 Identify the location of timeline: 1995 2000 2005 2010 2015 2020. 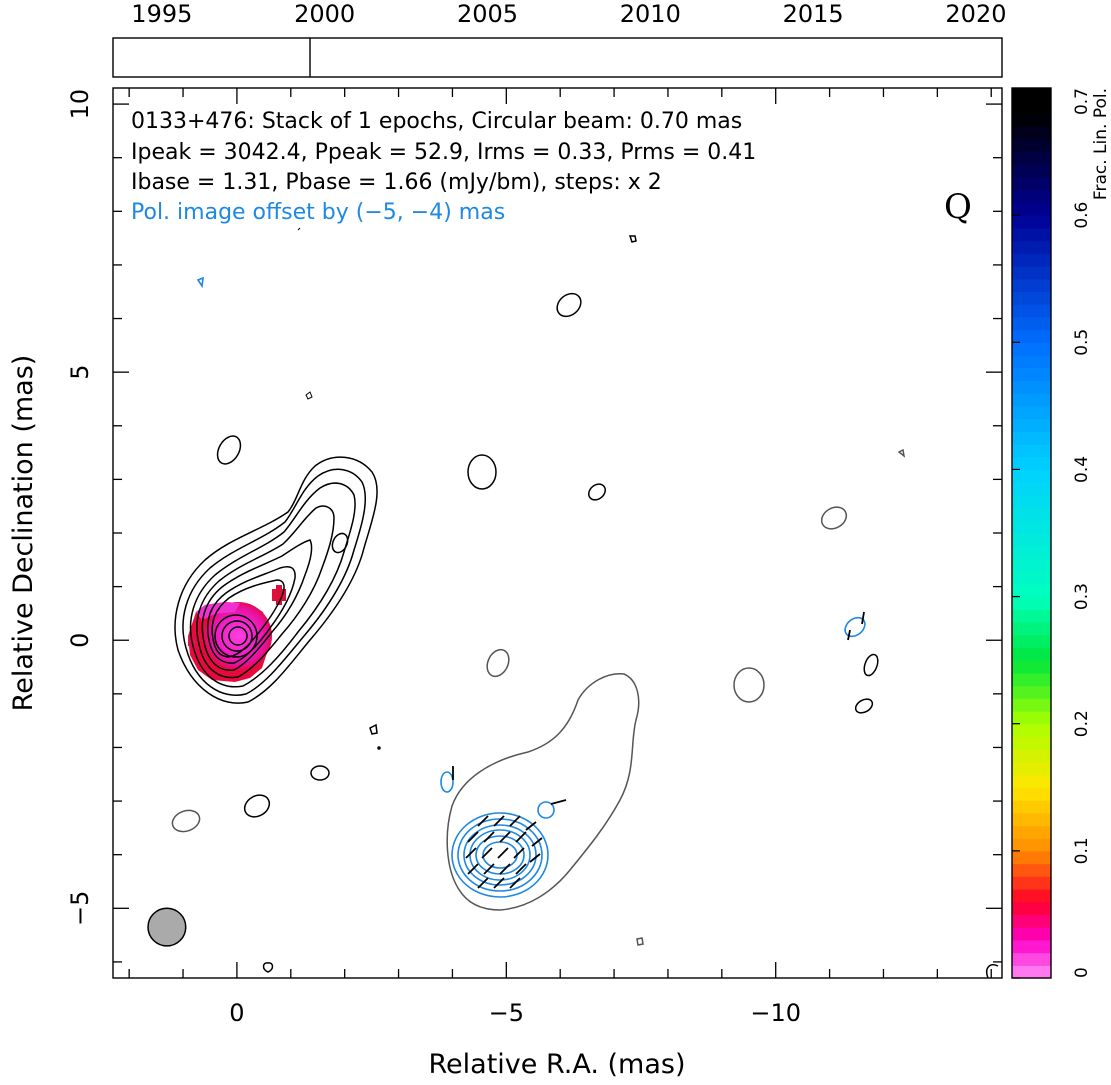
(559, 39).